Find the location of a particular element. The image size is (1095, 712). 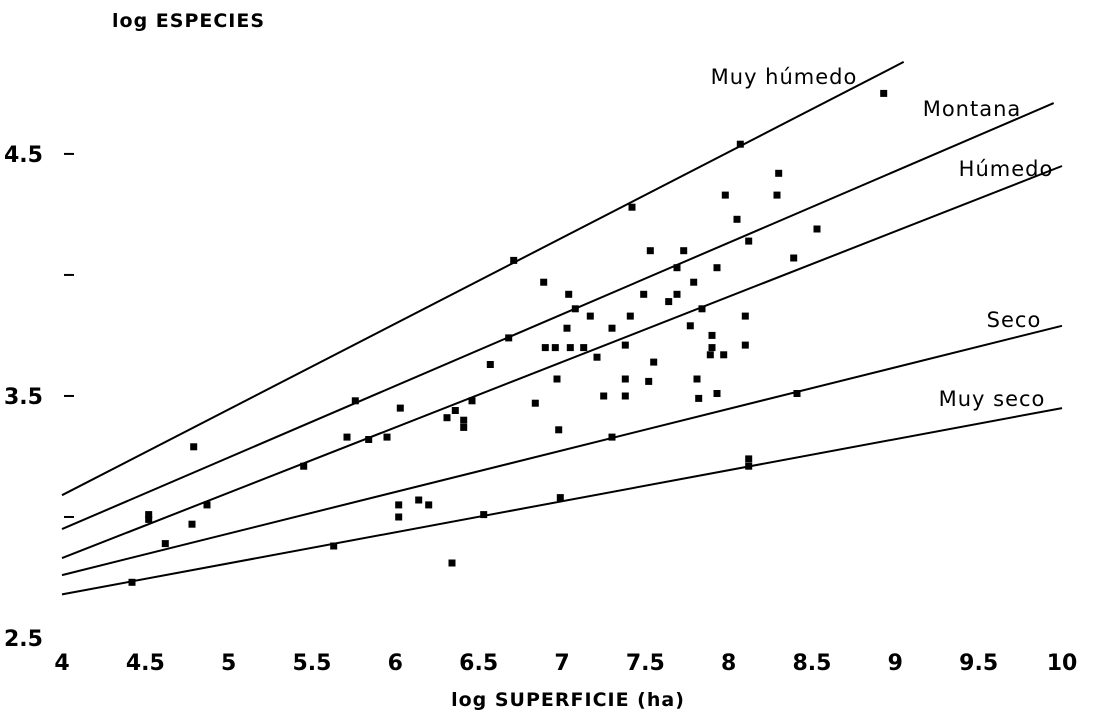

x-tick-label: 7.5 is located at coordinates (645, 663).